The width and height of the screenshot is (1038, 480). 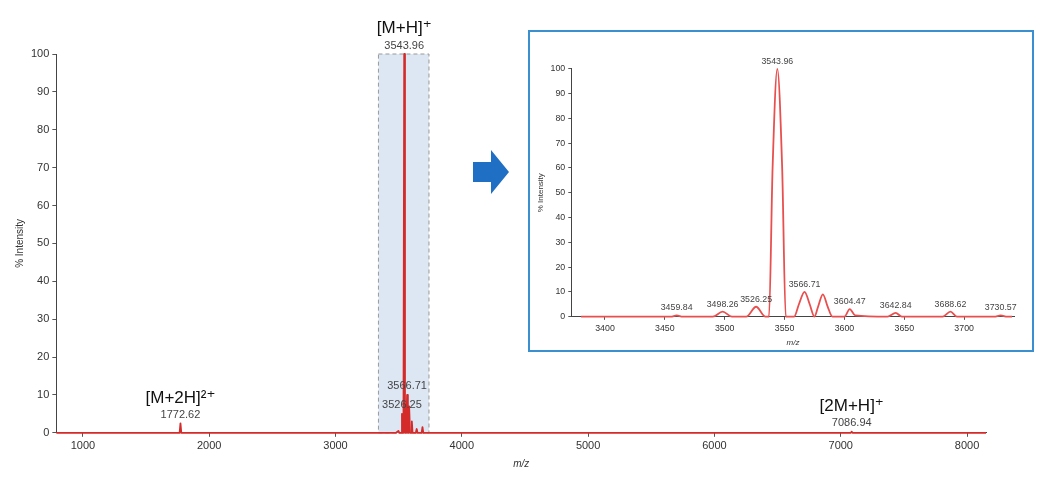 What do you see at coordinates (180, 397) in the screenshot?
I see `annotation: [M+2H]²⁺` at bounding box center [180, 397].